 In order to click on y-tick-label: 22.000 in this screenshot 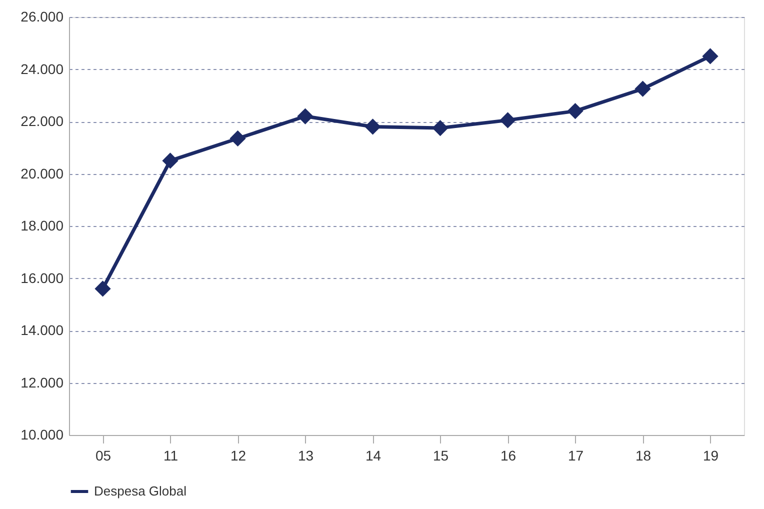, I will do `click(42, 121)`.